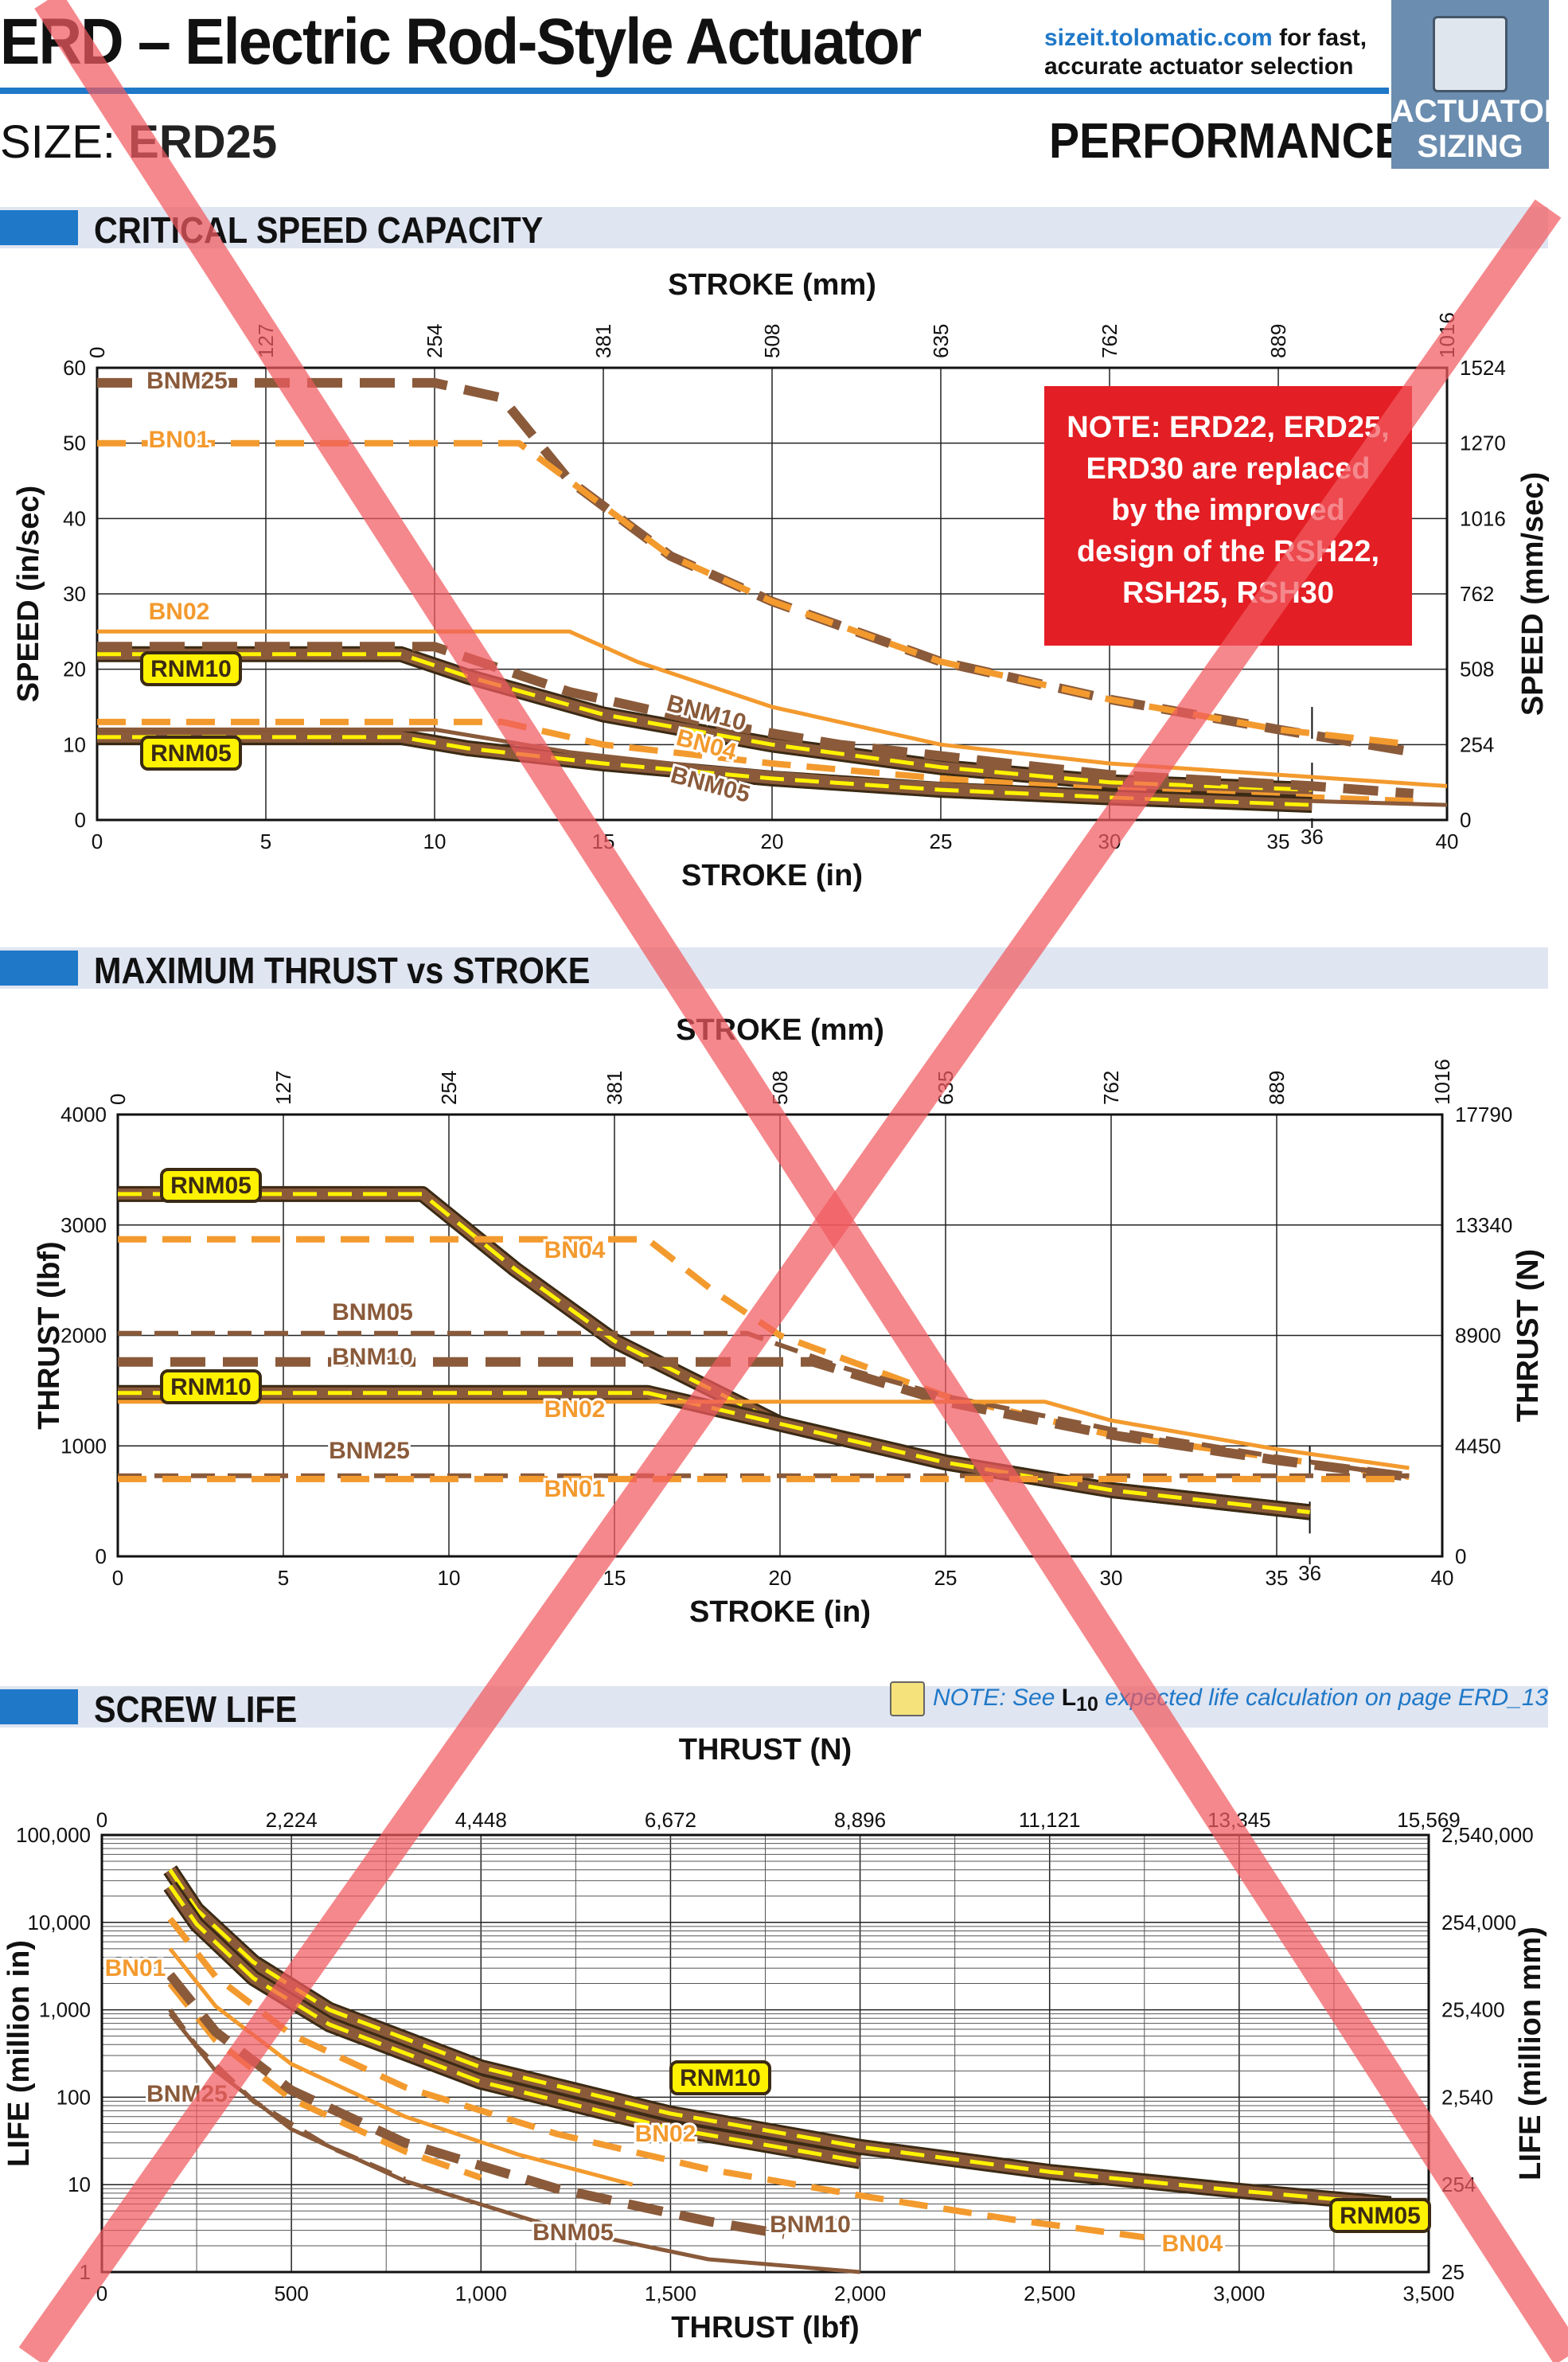  I want to click on y2-tick-label: 1270, so click(1483, 443).